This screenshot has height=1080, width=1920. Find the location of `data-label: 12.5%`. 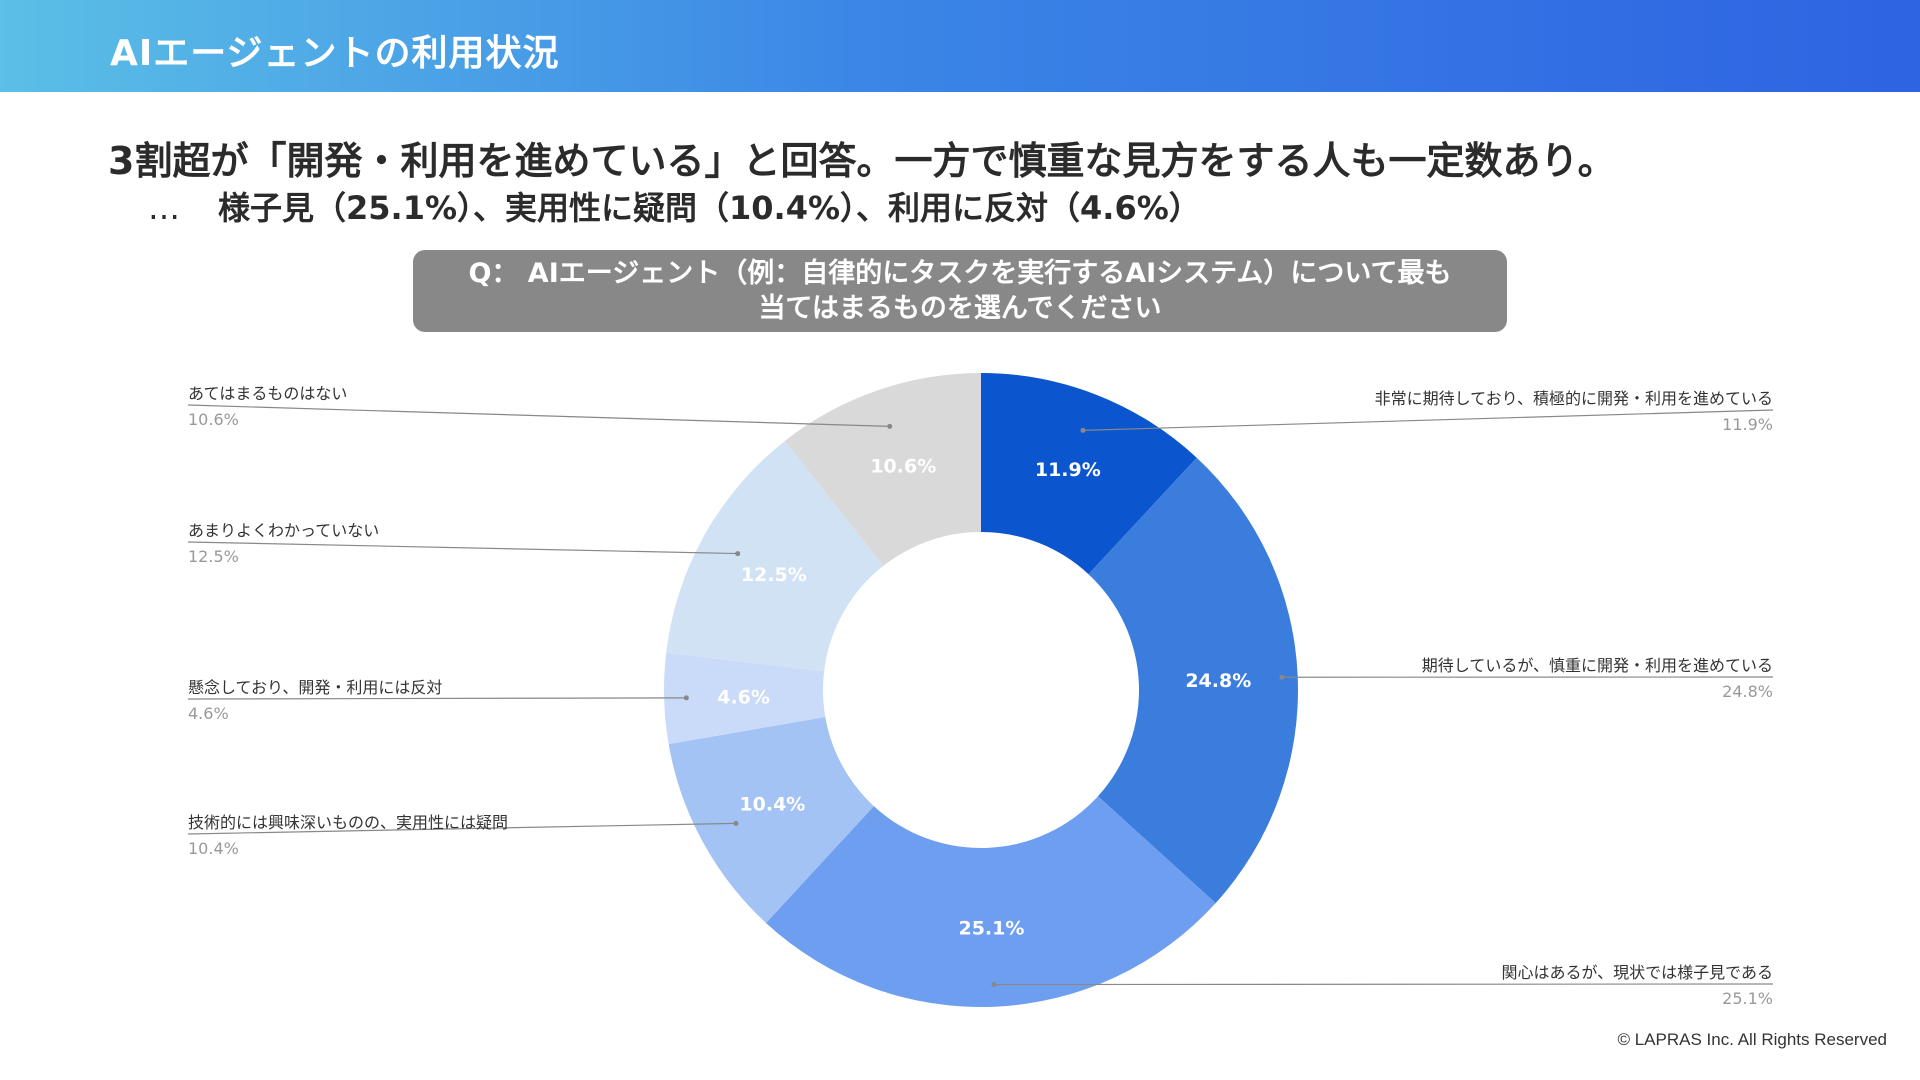

data-label: 12.5% is located at coordinates (774, 575).